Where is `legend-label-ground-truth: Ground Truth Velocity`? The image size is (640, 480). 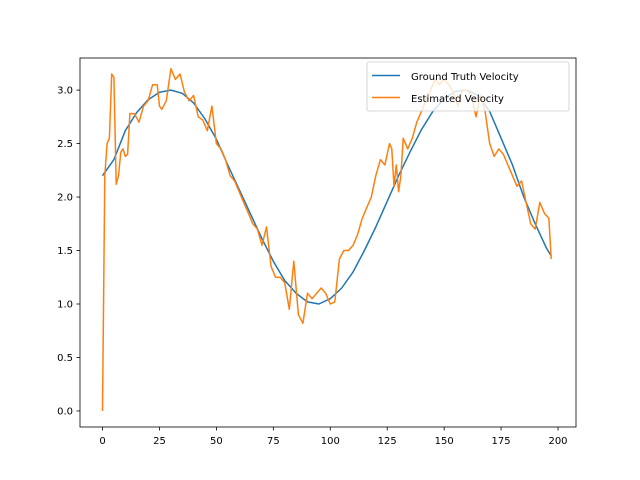 legend-label-ground-truth: Ground Truth Velocity is located at coordinates (465, 77).